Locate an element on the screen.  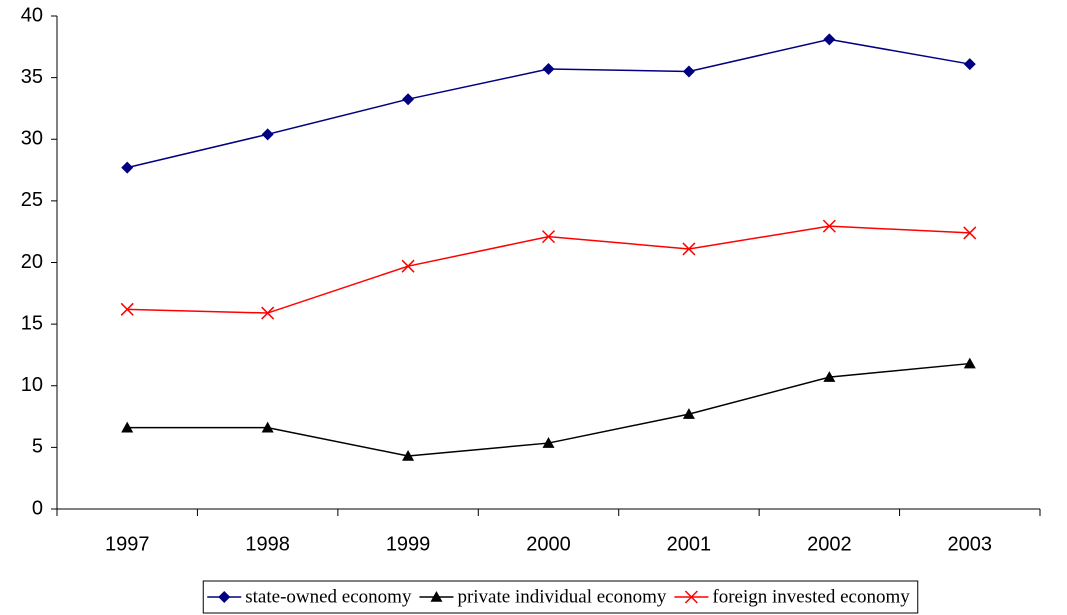
x-tick-label: 1998 is located at coordinates (267, 544).